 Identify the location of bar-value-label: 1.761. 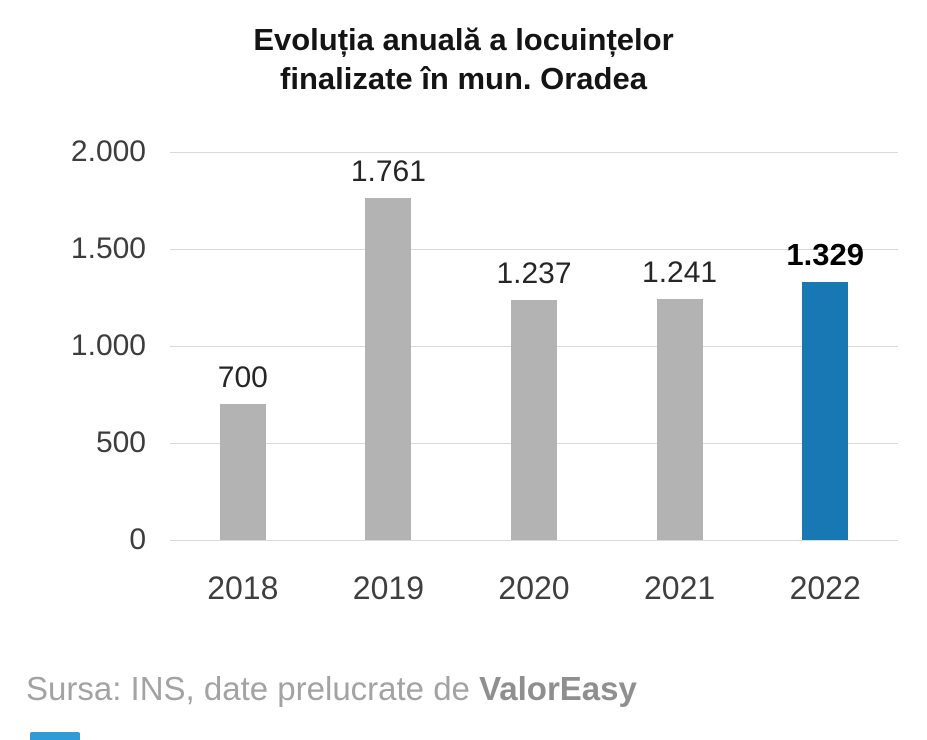
(388, 172).